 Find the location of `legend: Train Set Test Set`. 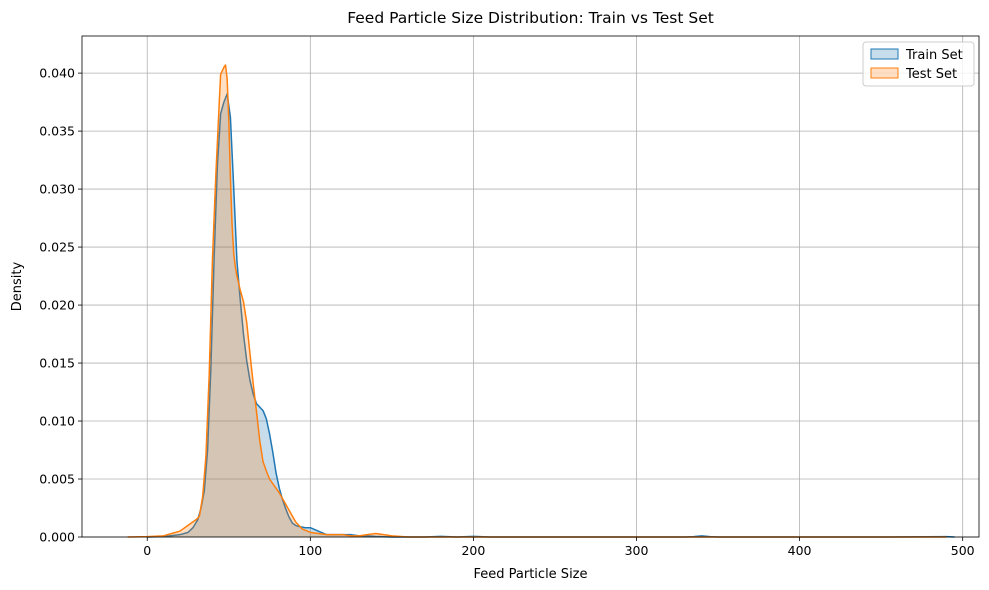

legend: Train Set Test Set is located at coordinates (918, 64).